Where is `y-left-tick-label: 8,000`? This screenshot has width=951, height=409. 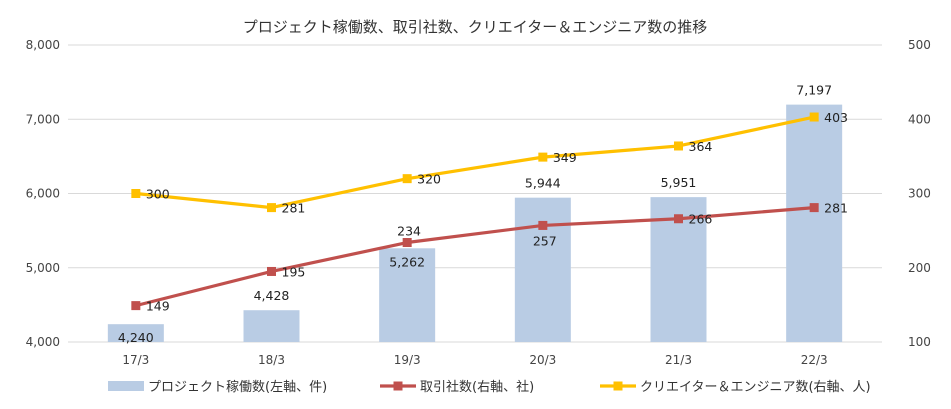
y-left-tick-label: 8,000 is located at coordinates (43, 45).